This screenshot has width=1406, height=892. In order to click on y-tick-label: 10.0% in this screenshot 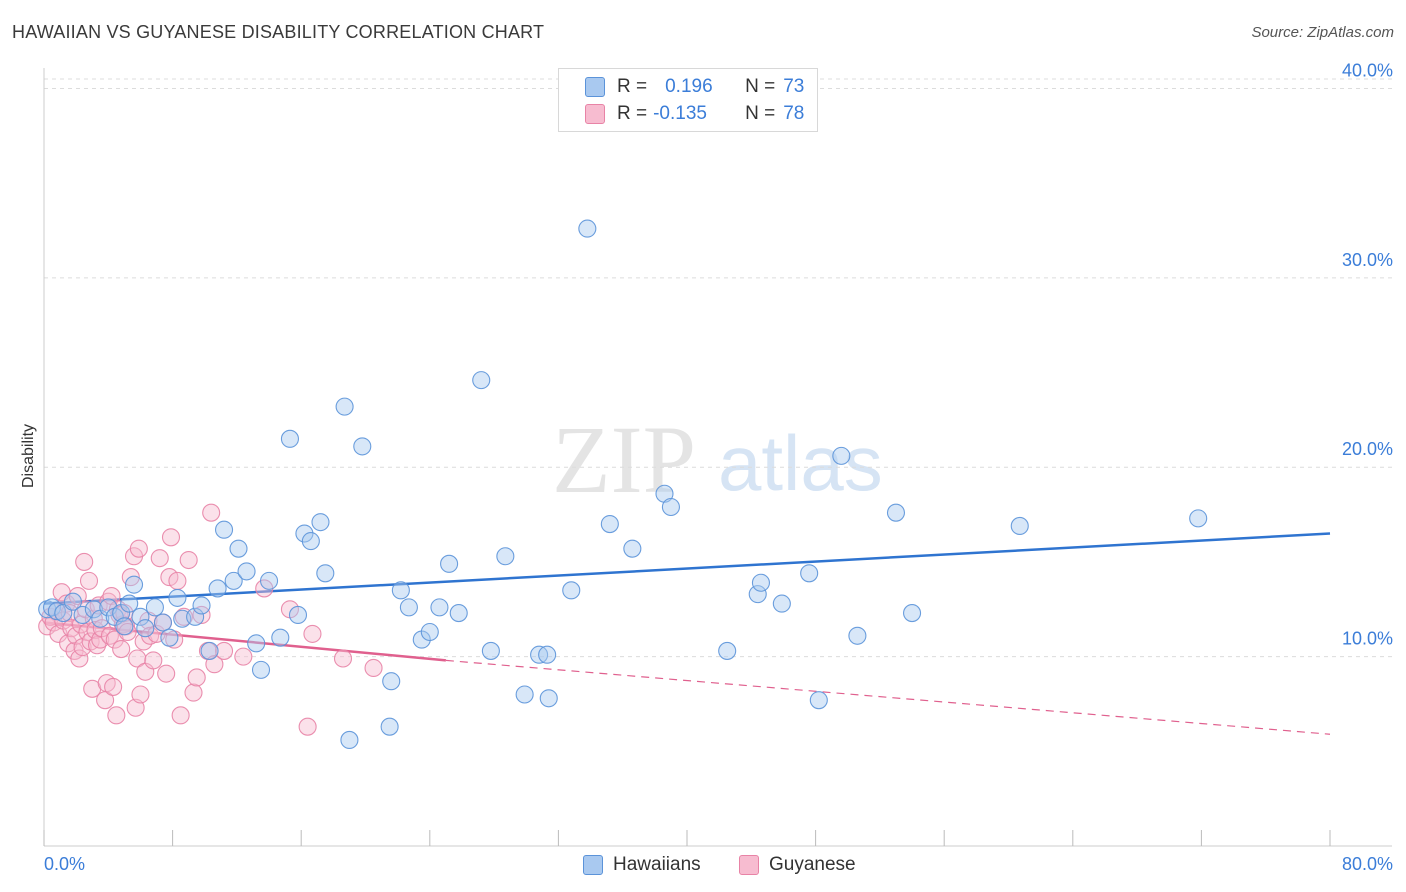, I will do `click(1367, 639)`.